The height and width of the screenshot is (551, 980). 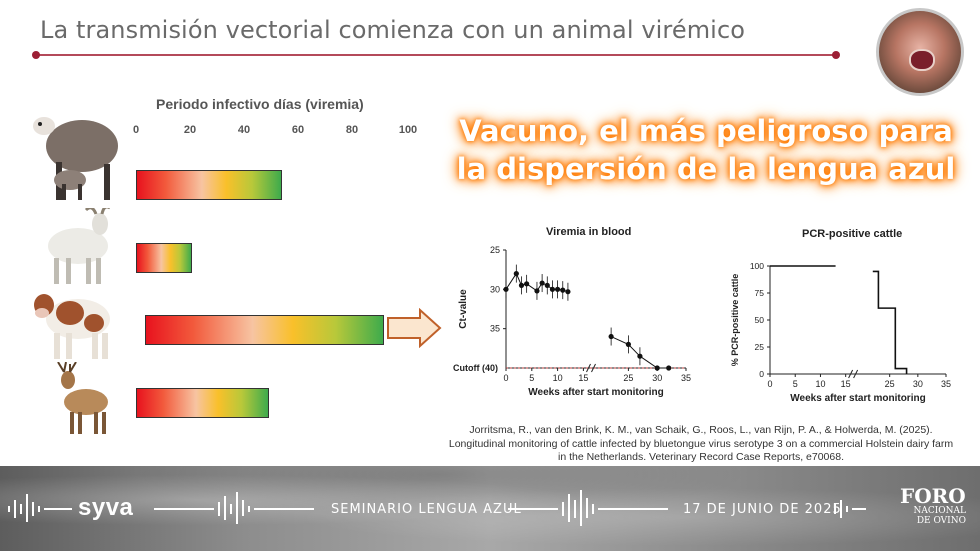 I want to click on bar-chart-title: Periodo infectivo días (viremia), so click(x=260, y=104).